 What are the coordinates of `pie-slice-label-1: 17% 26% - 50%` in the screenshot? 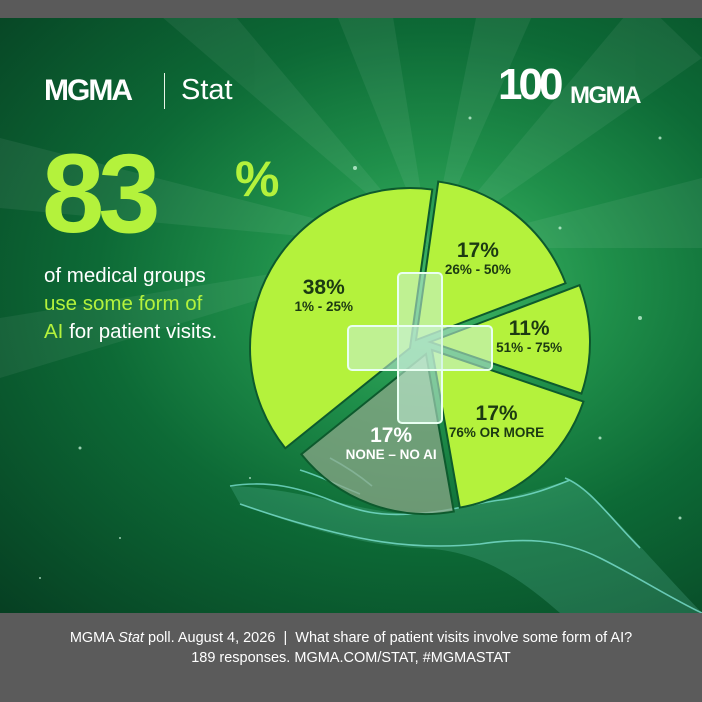 It's located at (478, 259).